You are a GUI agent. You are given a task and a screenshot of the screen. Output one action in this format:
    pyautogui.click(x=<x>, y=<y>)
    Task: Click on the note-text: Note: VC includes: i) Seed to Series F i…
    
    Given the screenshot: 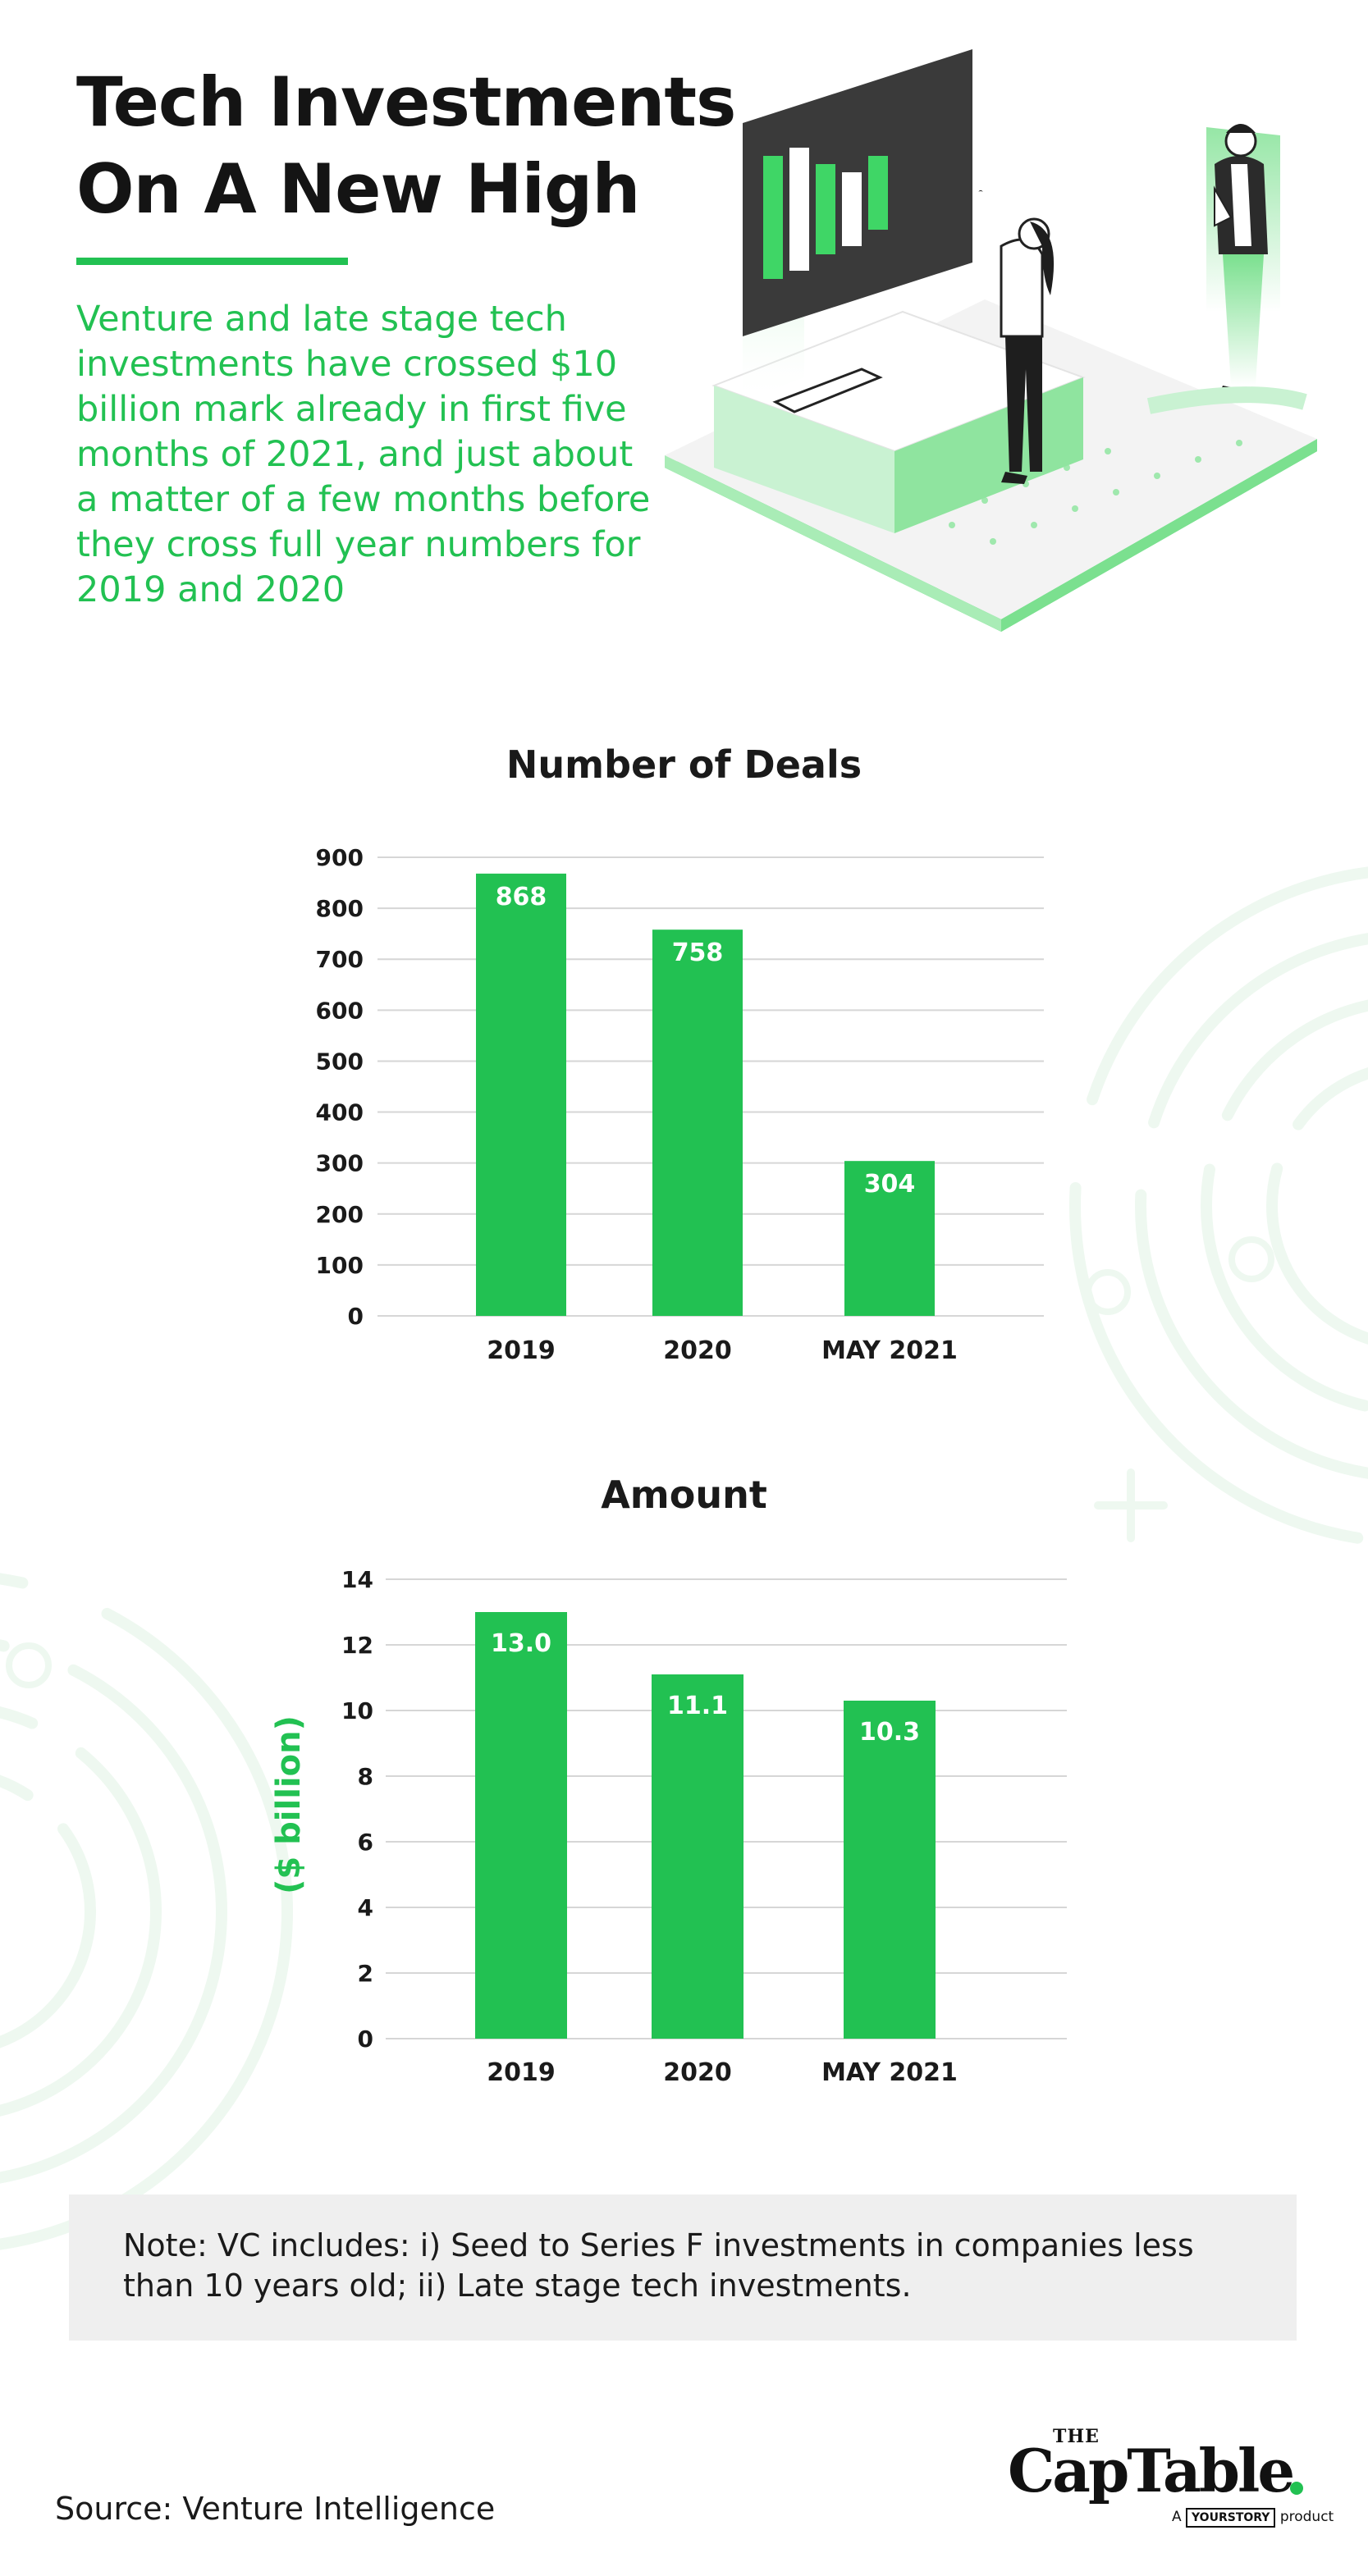 What is the action you would take?
    pyautogui.click(x=658, y=2266)
    